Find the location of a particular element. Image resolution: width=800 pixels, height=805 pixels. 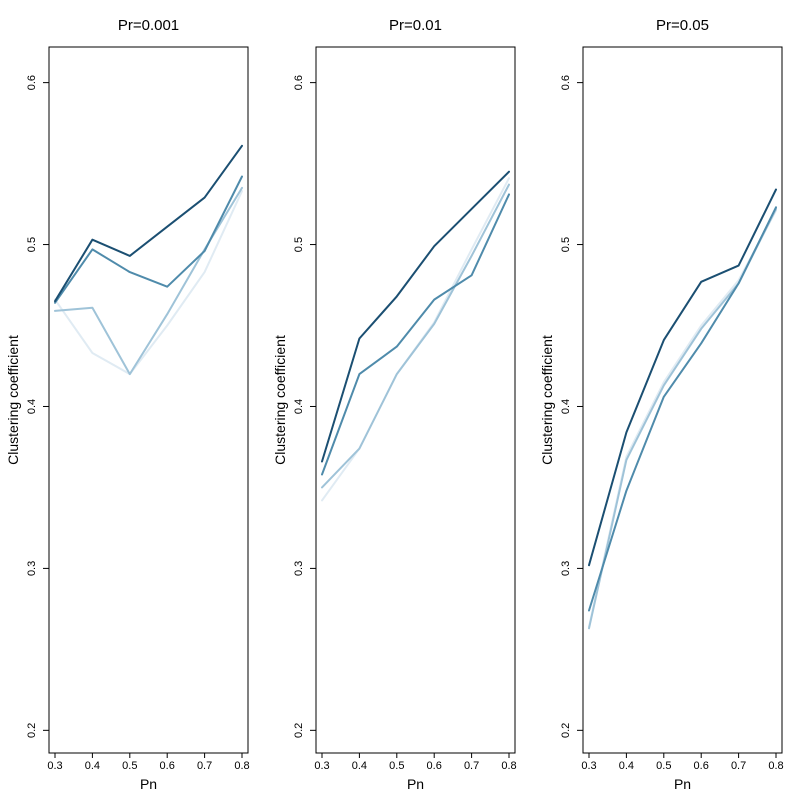

panel-title: Pr=0.01 is located at coordinates (415, 25).